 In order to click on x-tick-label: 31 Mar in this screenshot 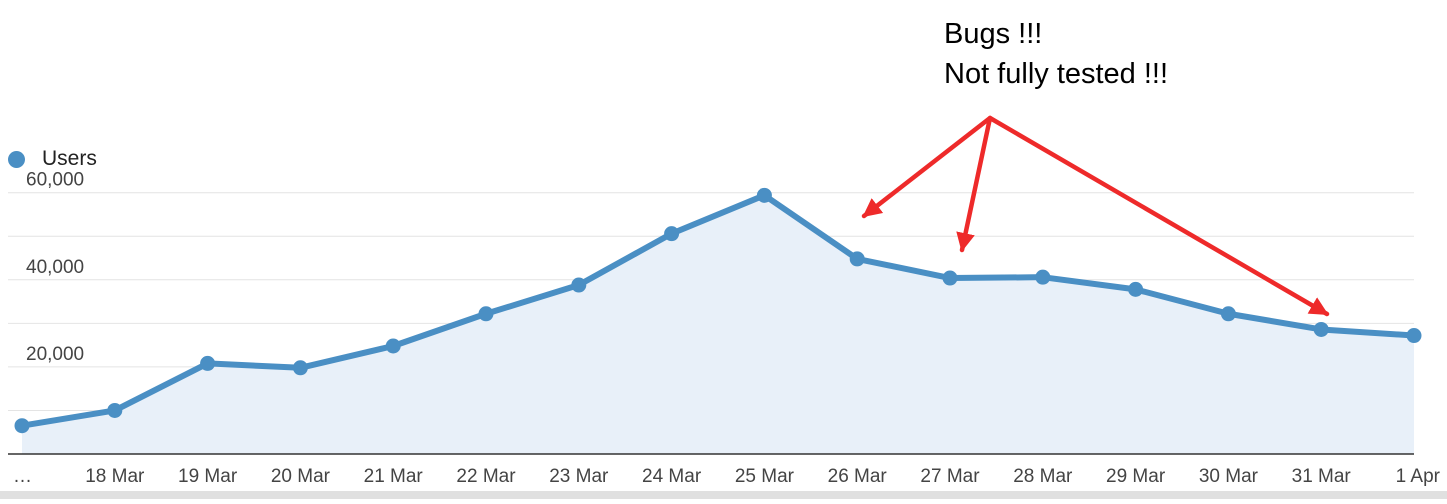, I will do `click(1322, 476)`.